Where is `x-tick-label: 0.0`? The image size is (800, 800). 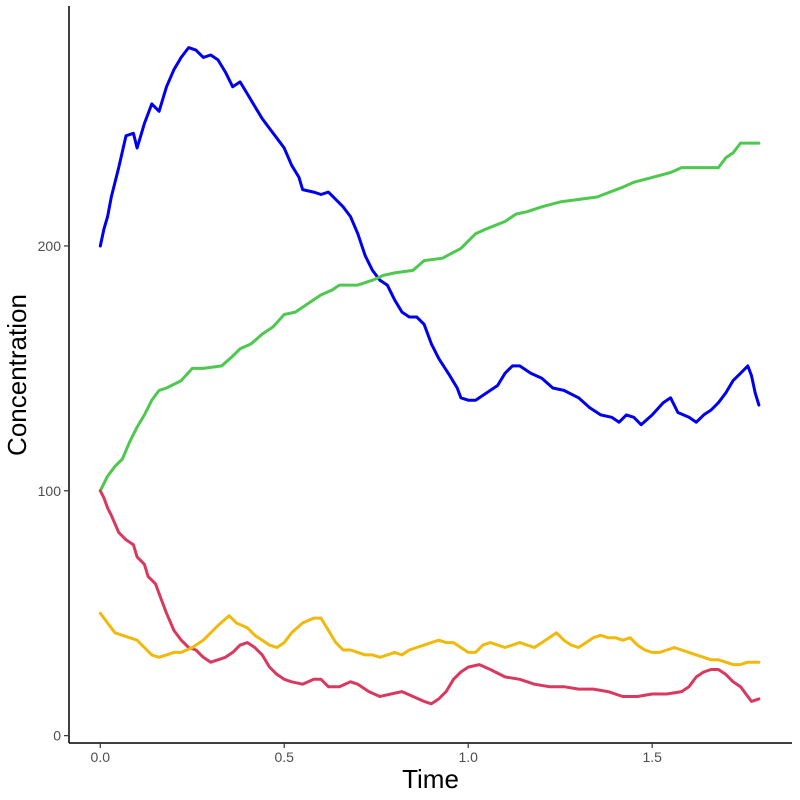
x-tick-label: 0.0 is located at coordinates (101, 757).